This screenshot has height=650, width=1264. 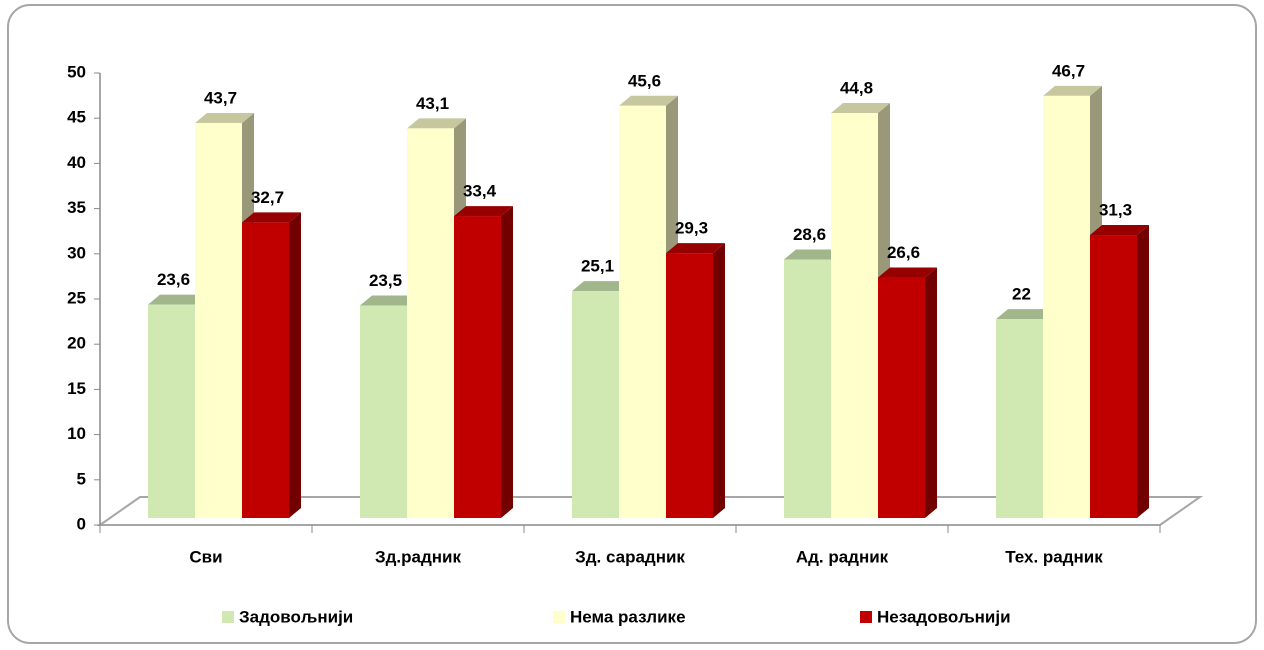 What do you see at coordinates (296, 616) in the screenshot?
I see `legend-label: Задовољнији` at bounding box center [296, 616].